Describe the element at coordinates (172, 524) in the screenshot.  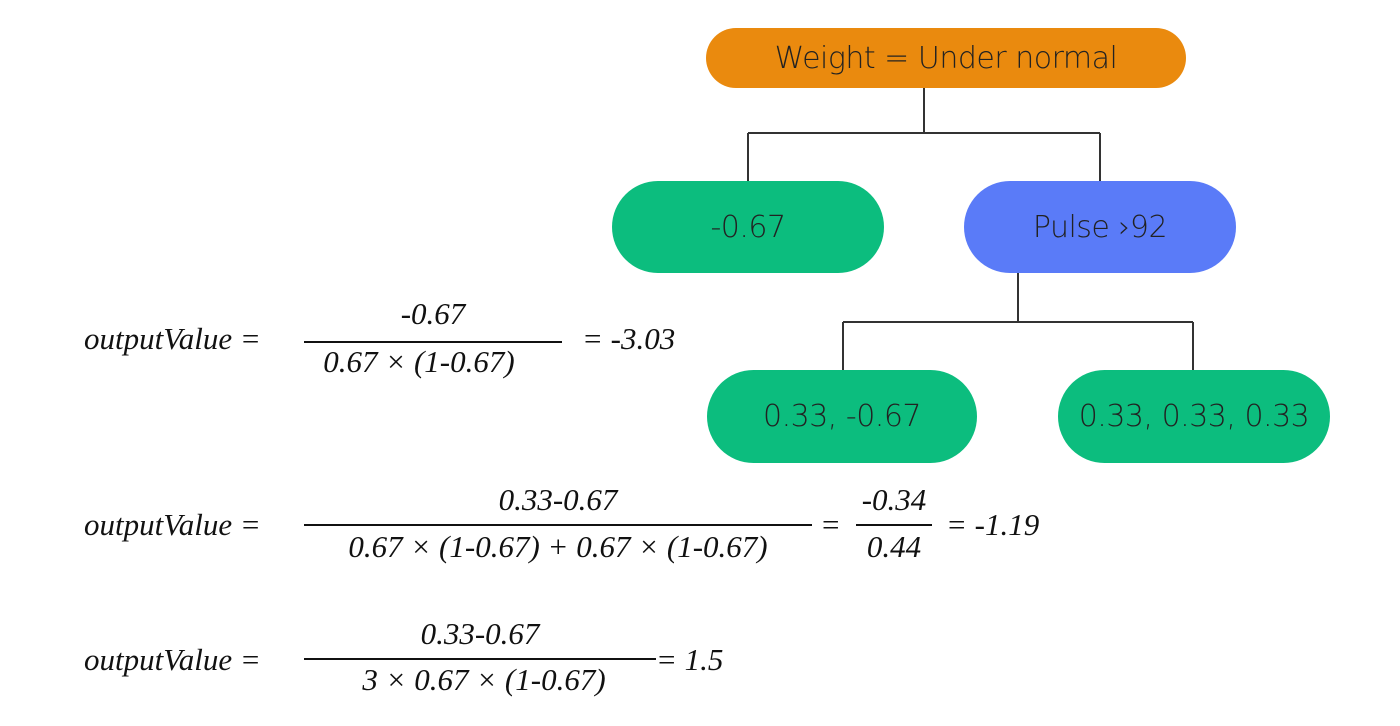
I see `equation-2-lhs: outputValue =` at that location.